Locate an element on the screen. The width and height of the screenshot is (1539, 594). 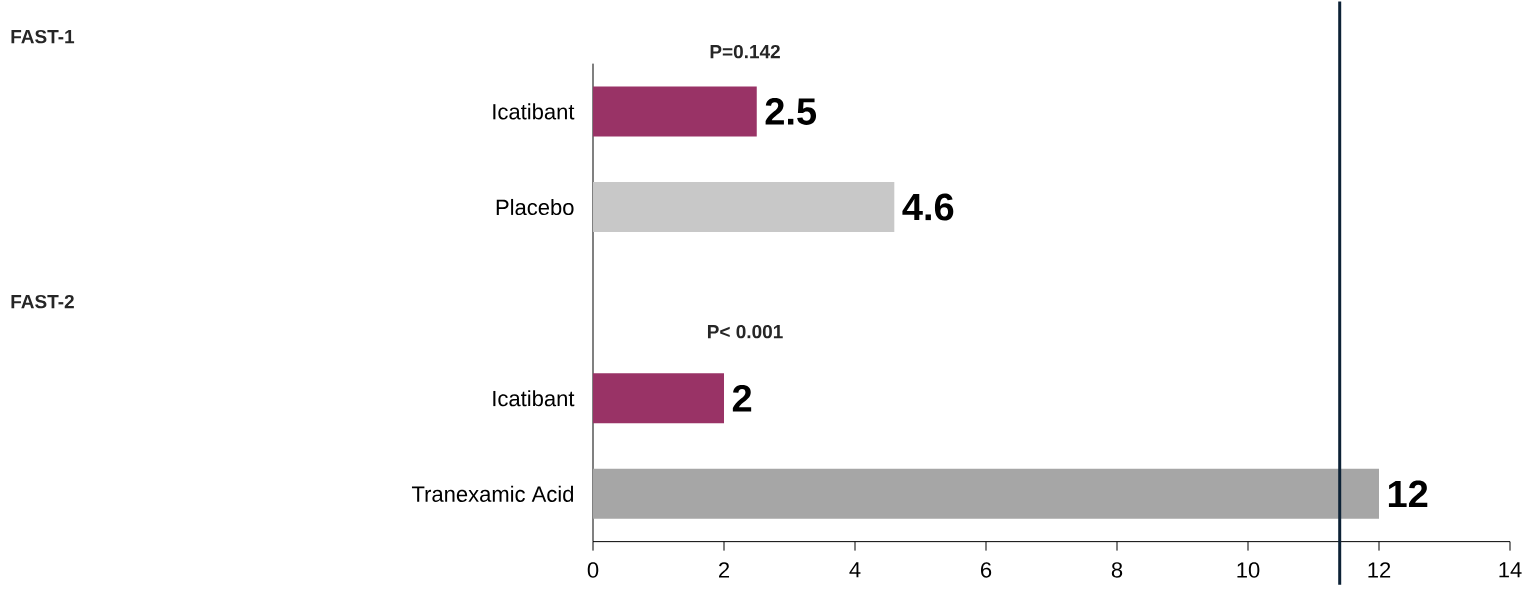
x-tick-label: 12 is located at coordinates (1379, 570).